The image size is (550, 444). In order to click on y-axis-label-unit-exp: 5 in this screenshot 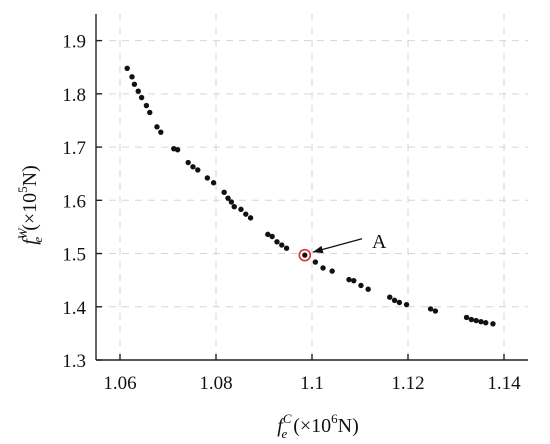, I will do `click(22, 189)`.